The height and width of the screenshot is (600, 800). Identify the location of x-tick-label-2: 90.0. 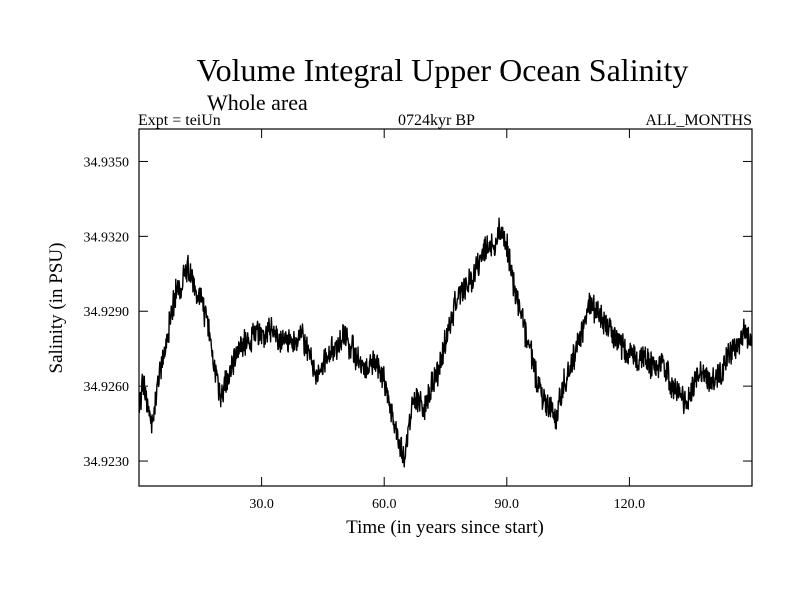
(507, 504).